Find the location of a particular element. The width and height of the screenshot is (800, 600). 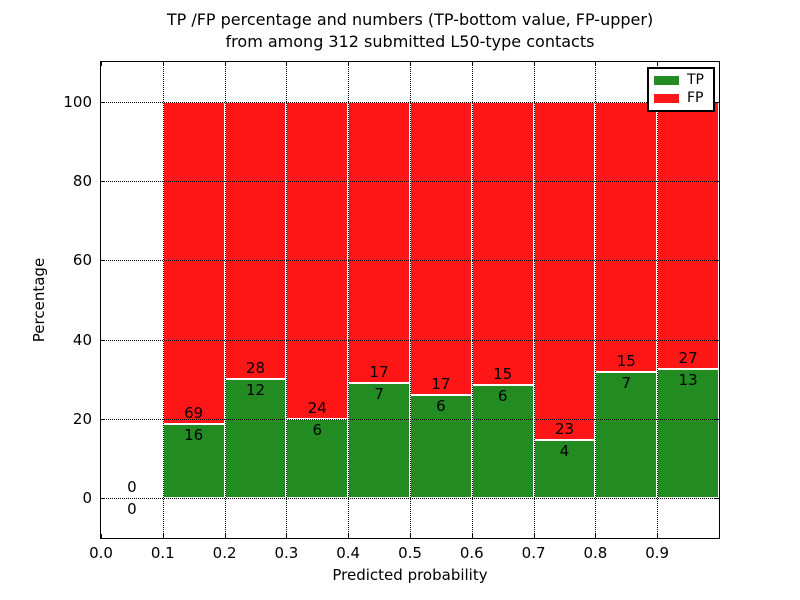

x-tick-label: 0.3 is located at coordinates (286, 553).